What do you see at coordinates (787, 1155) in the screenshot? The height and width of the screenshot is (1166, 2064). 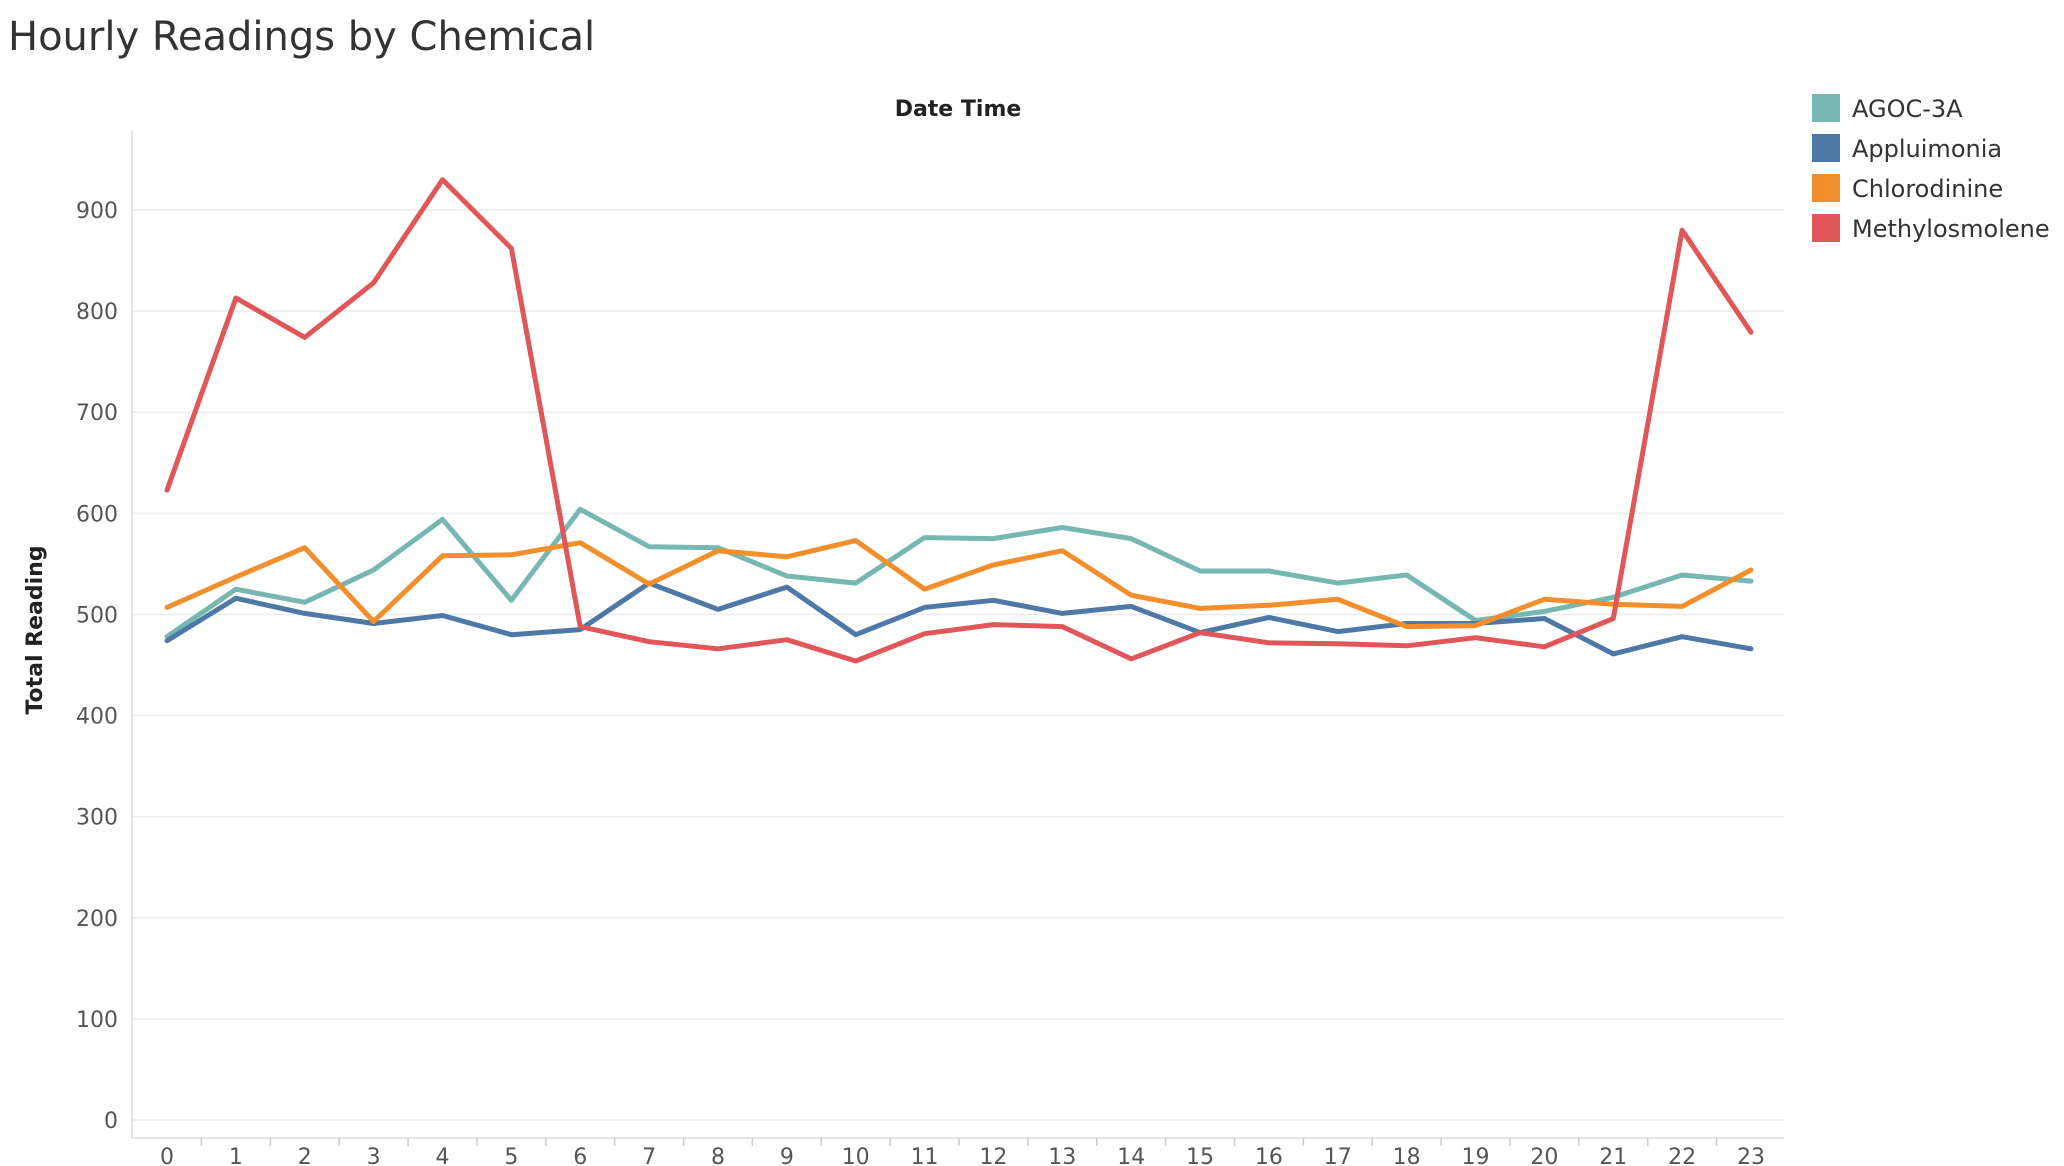 I see `x-tick-label: 9` at bounding box center [787, 1155].